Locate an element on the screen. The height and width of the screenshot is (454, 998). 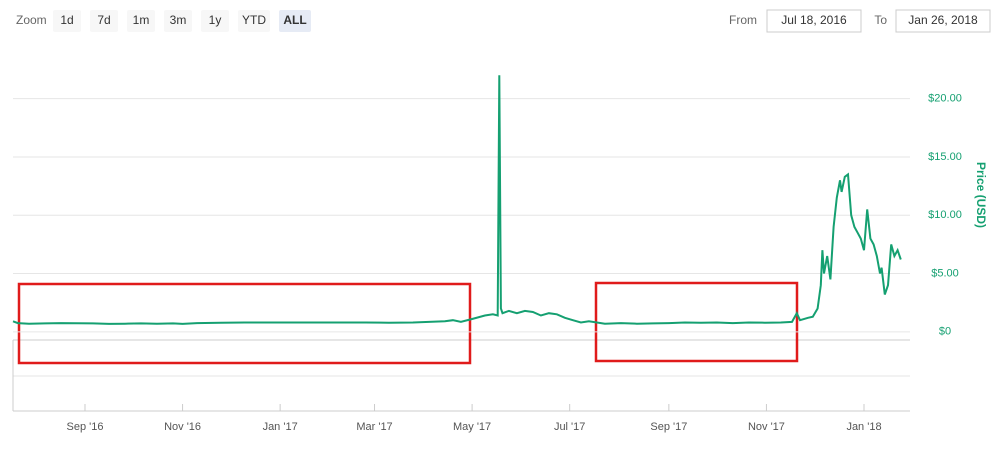
x-tick-label: Mar '17 is located at coordinates (374, 427).